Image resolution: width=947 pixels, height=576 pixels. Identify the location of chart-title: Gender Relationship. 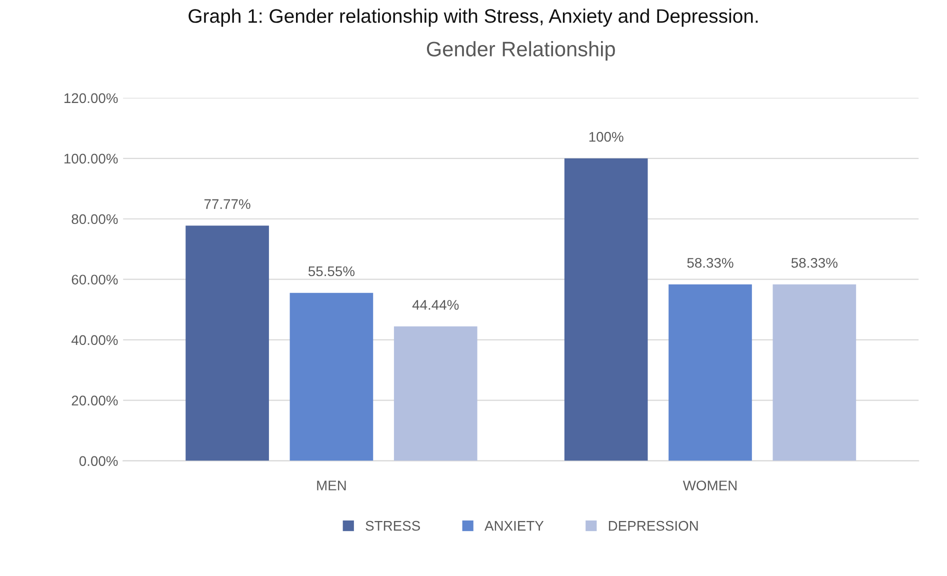
(520, 51).